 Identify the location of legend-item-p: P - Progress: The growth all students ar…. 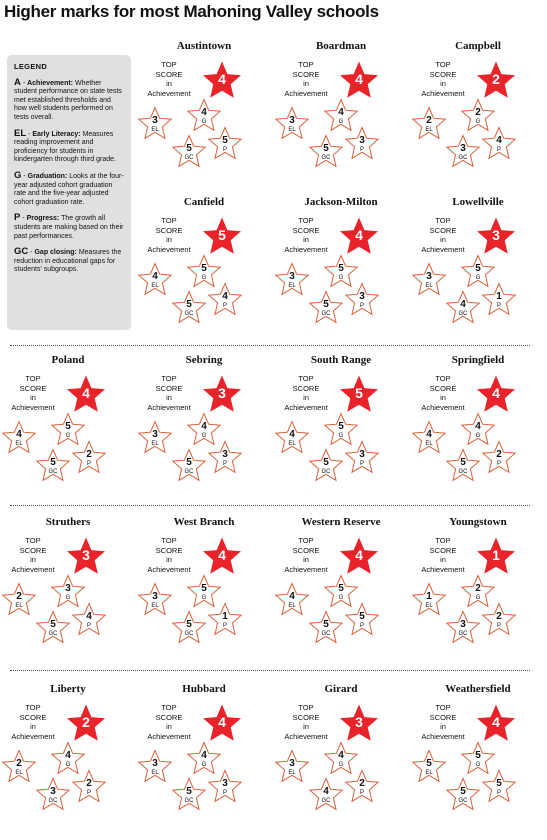
(69, 226).